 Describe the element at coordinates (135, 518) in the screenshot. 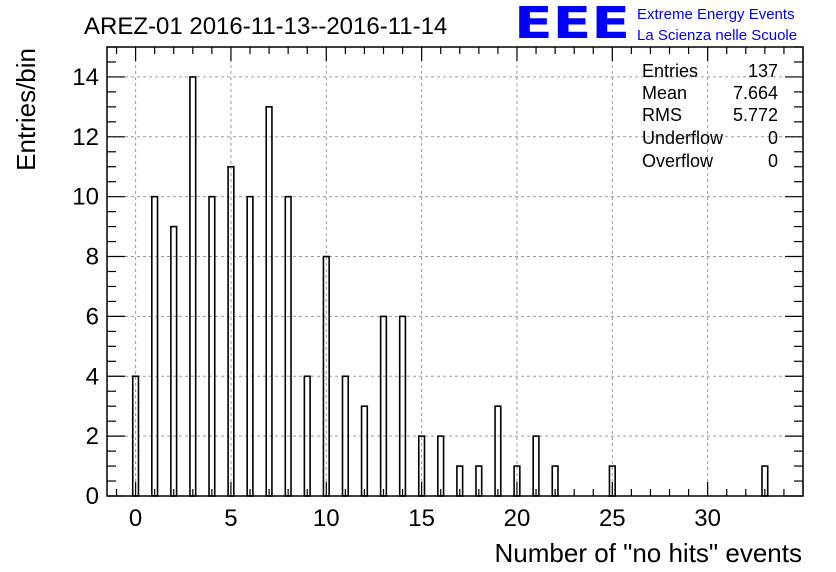

I see `x-tick-label: 0` at that location.